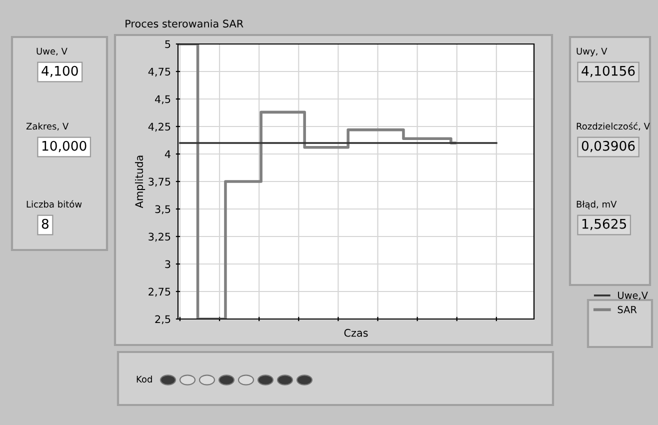  Describe the element at coordinates (140, 182) in the screenshot. I see `y-axis-title: Amplituda` at that location.